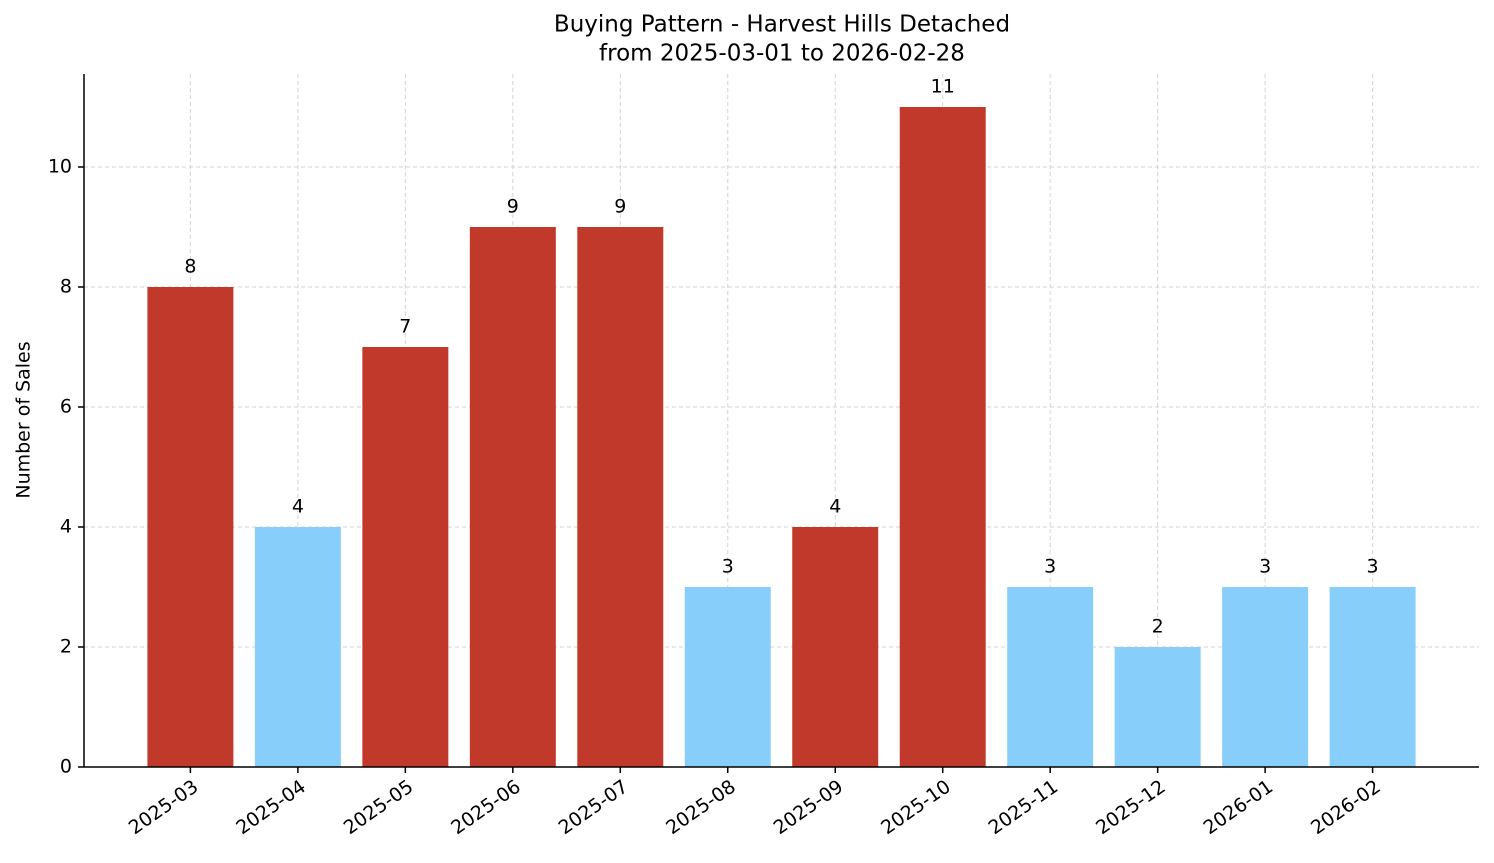  What do you see at coordinates (405, 327) in the screenshot?
I see `value-label: 7` at bounding box center [405, 327].